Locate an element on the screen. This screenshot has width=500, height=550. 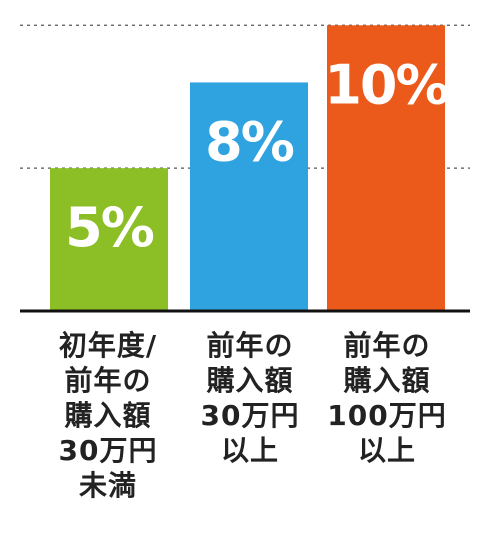
category-label-1: 初年度/ 前年の 購入額 30万円 未満 is located at coordinates (108, 415).